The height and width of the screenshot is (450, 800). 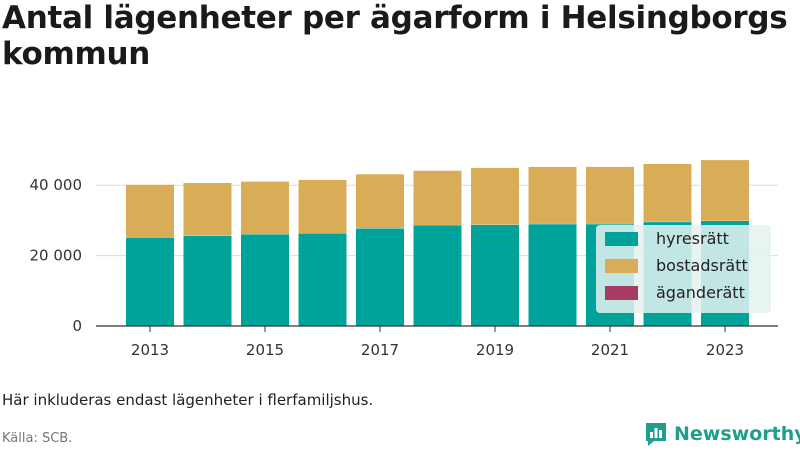 I want to click on brand-logo: Newsworthy, so click(x=722, y=434).